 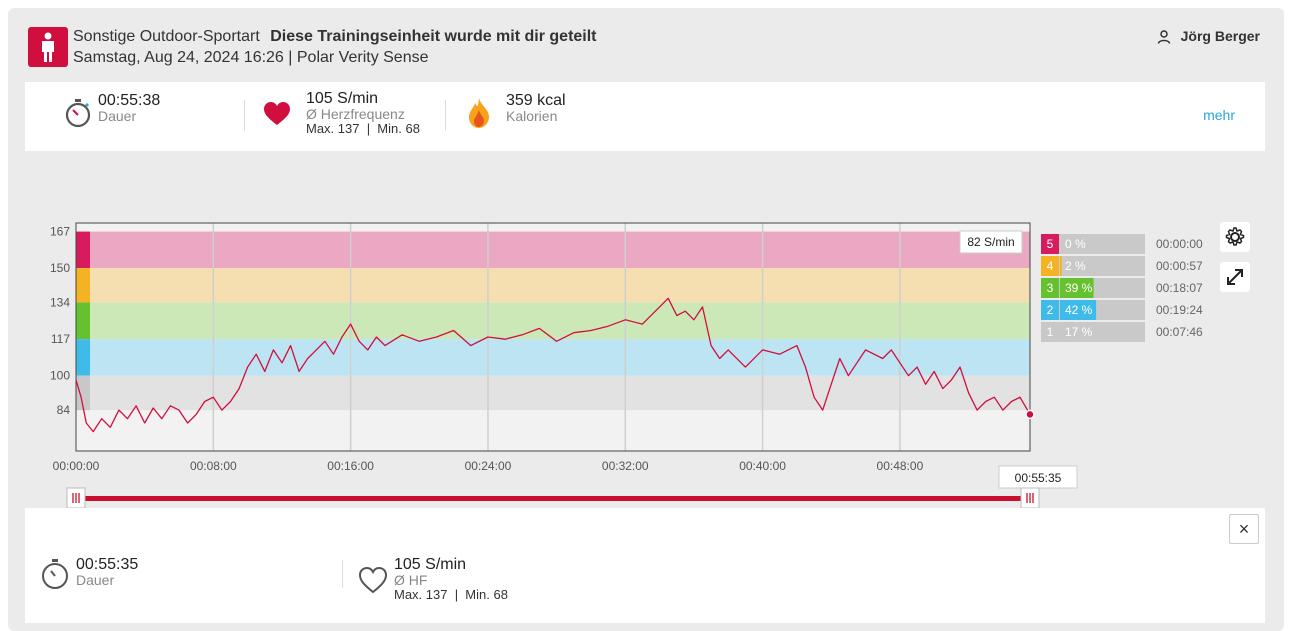 What do you see at coordinates (536, 100) in the screenshot?
I see `calories-value: 359 kcal` at bounding box center [536, 100].